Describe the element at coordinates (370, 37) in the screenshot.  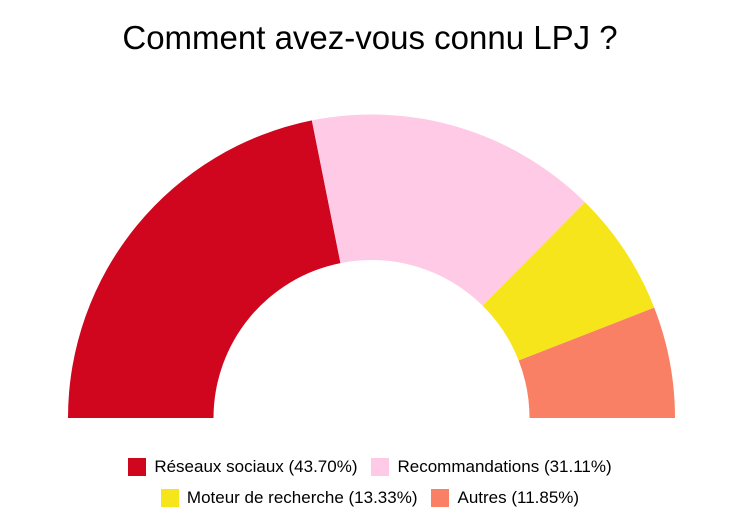
I see `chart-title: Comment avez-vous connu LPJ ?` at that location.